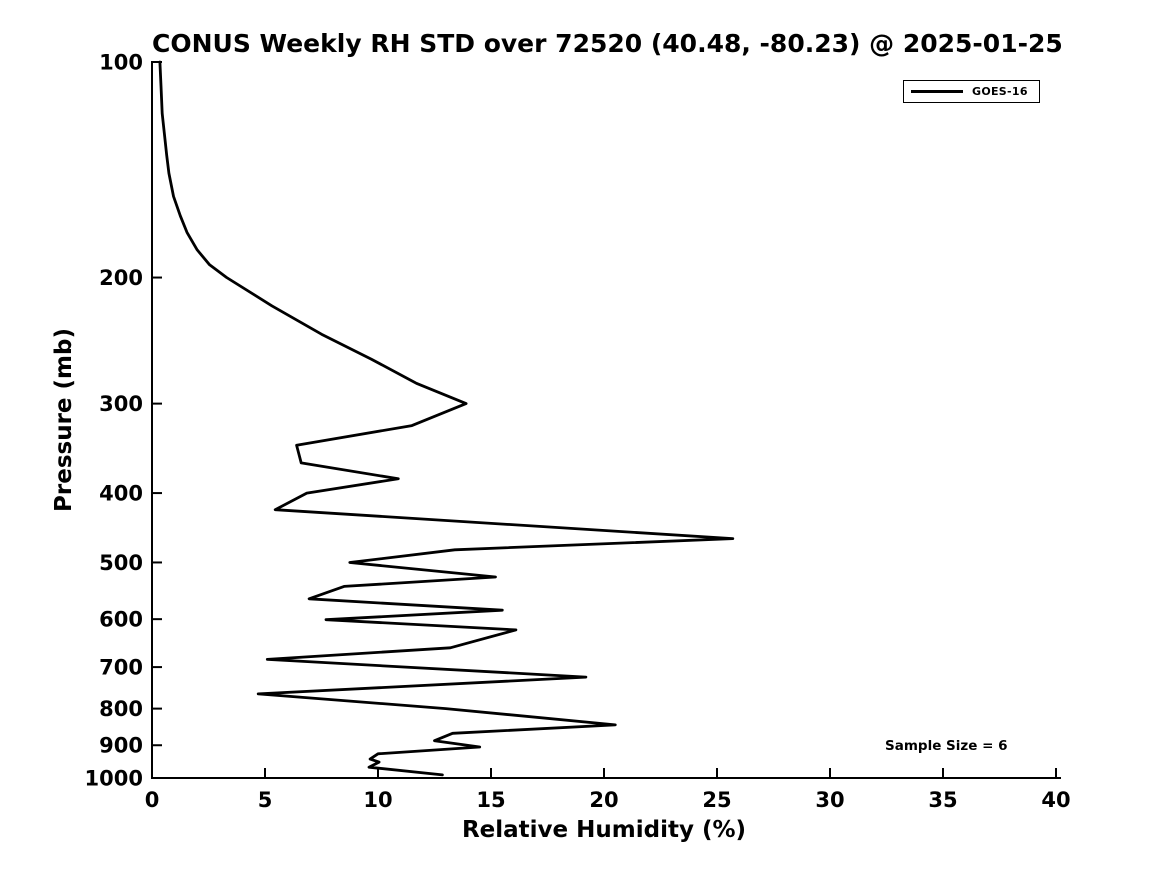  What do you see at coordinates (942, 800) in the screenshot?
I see `x-tick-label: 35` at bounding box center [942, 800].